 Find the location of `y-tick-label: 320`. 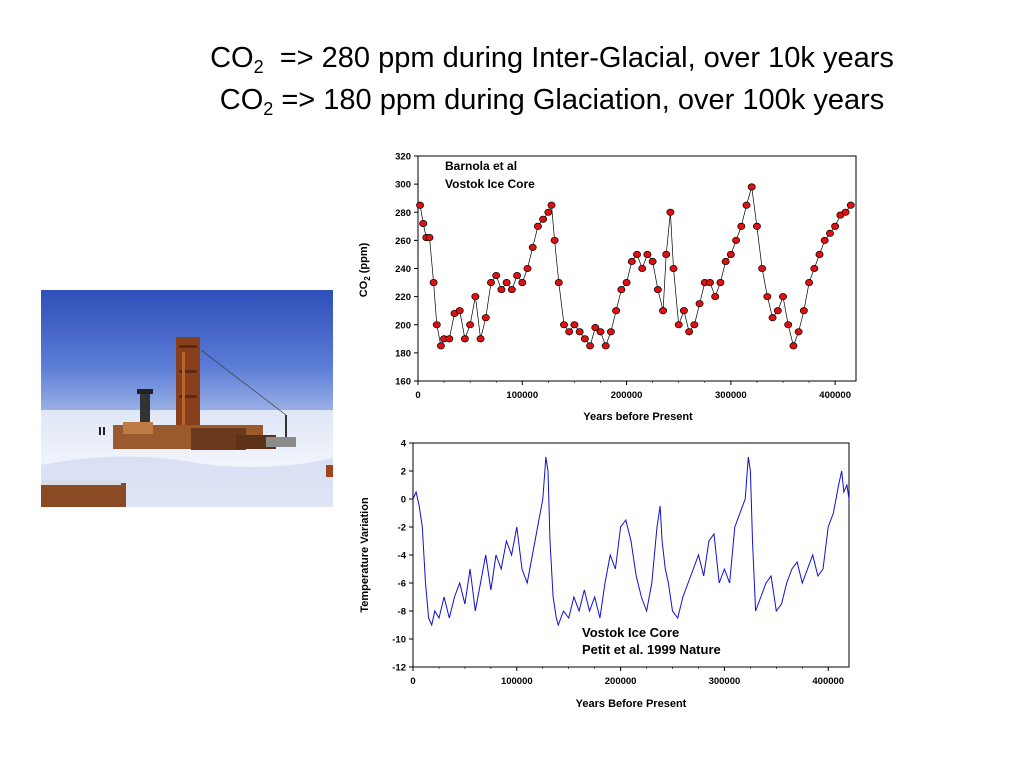

y-tick-label: 320 is located at coordinates (403, 157).